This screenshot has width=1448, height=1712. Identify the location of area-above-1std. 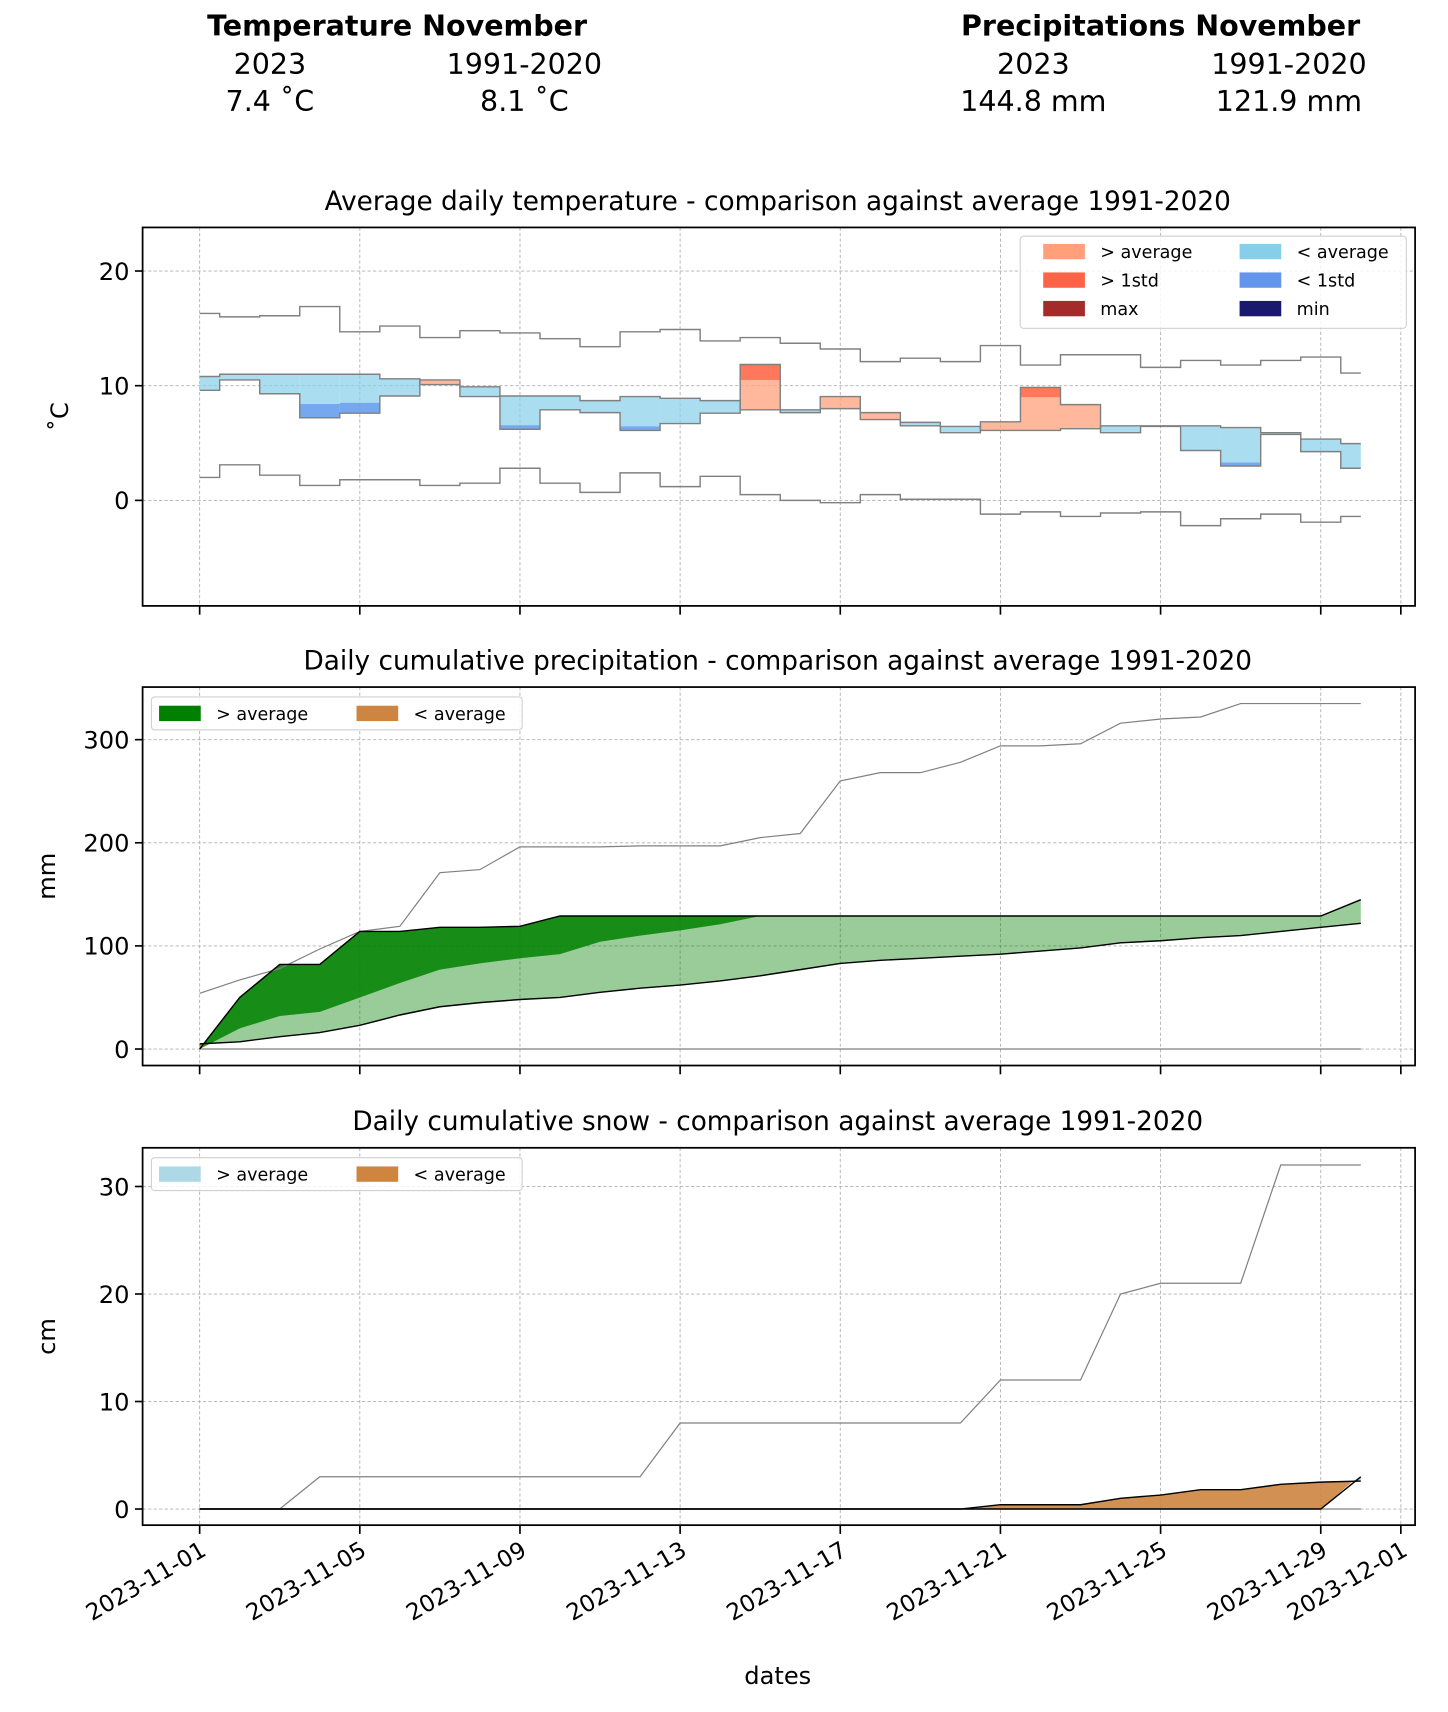
(780, 974).